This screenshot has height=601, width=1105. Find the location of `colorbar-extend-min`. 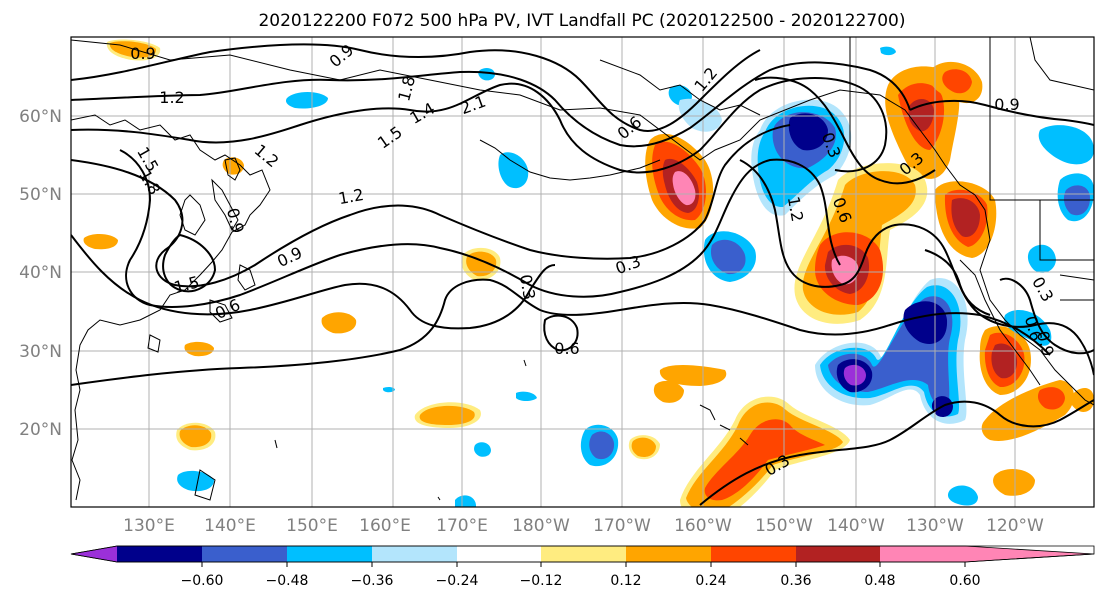

colorbar-extend-min is located at coordinates (94, 554).